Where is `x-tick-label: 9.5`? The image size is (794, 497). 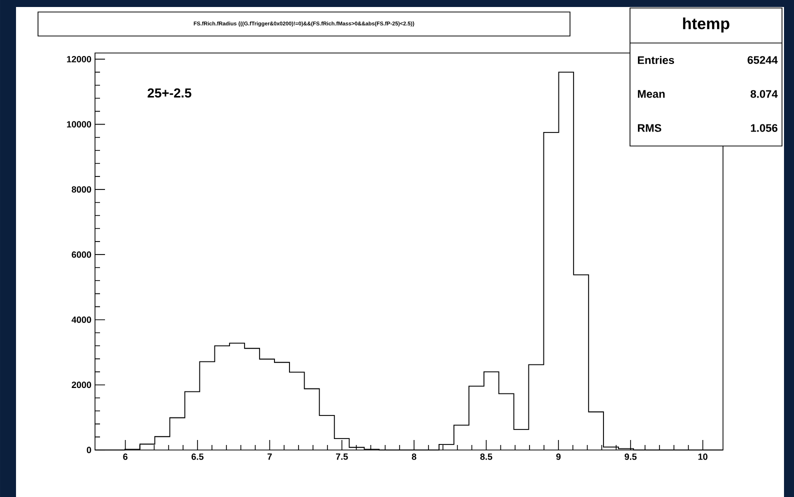
x-tick-label: 9.5 is located at coordinates (630, 457).